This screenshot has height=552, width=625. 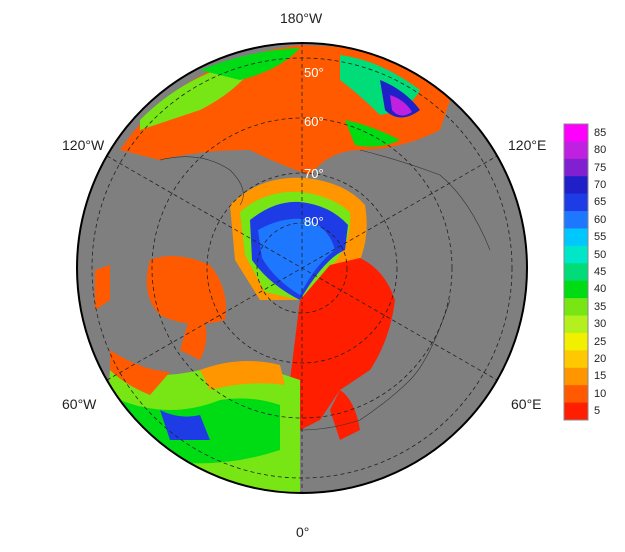 I want to click on lat-label-60: 60°, so click(x=314, y=121).